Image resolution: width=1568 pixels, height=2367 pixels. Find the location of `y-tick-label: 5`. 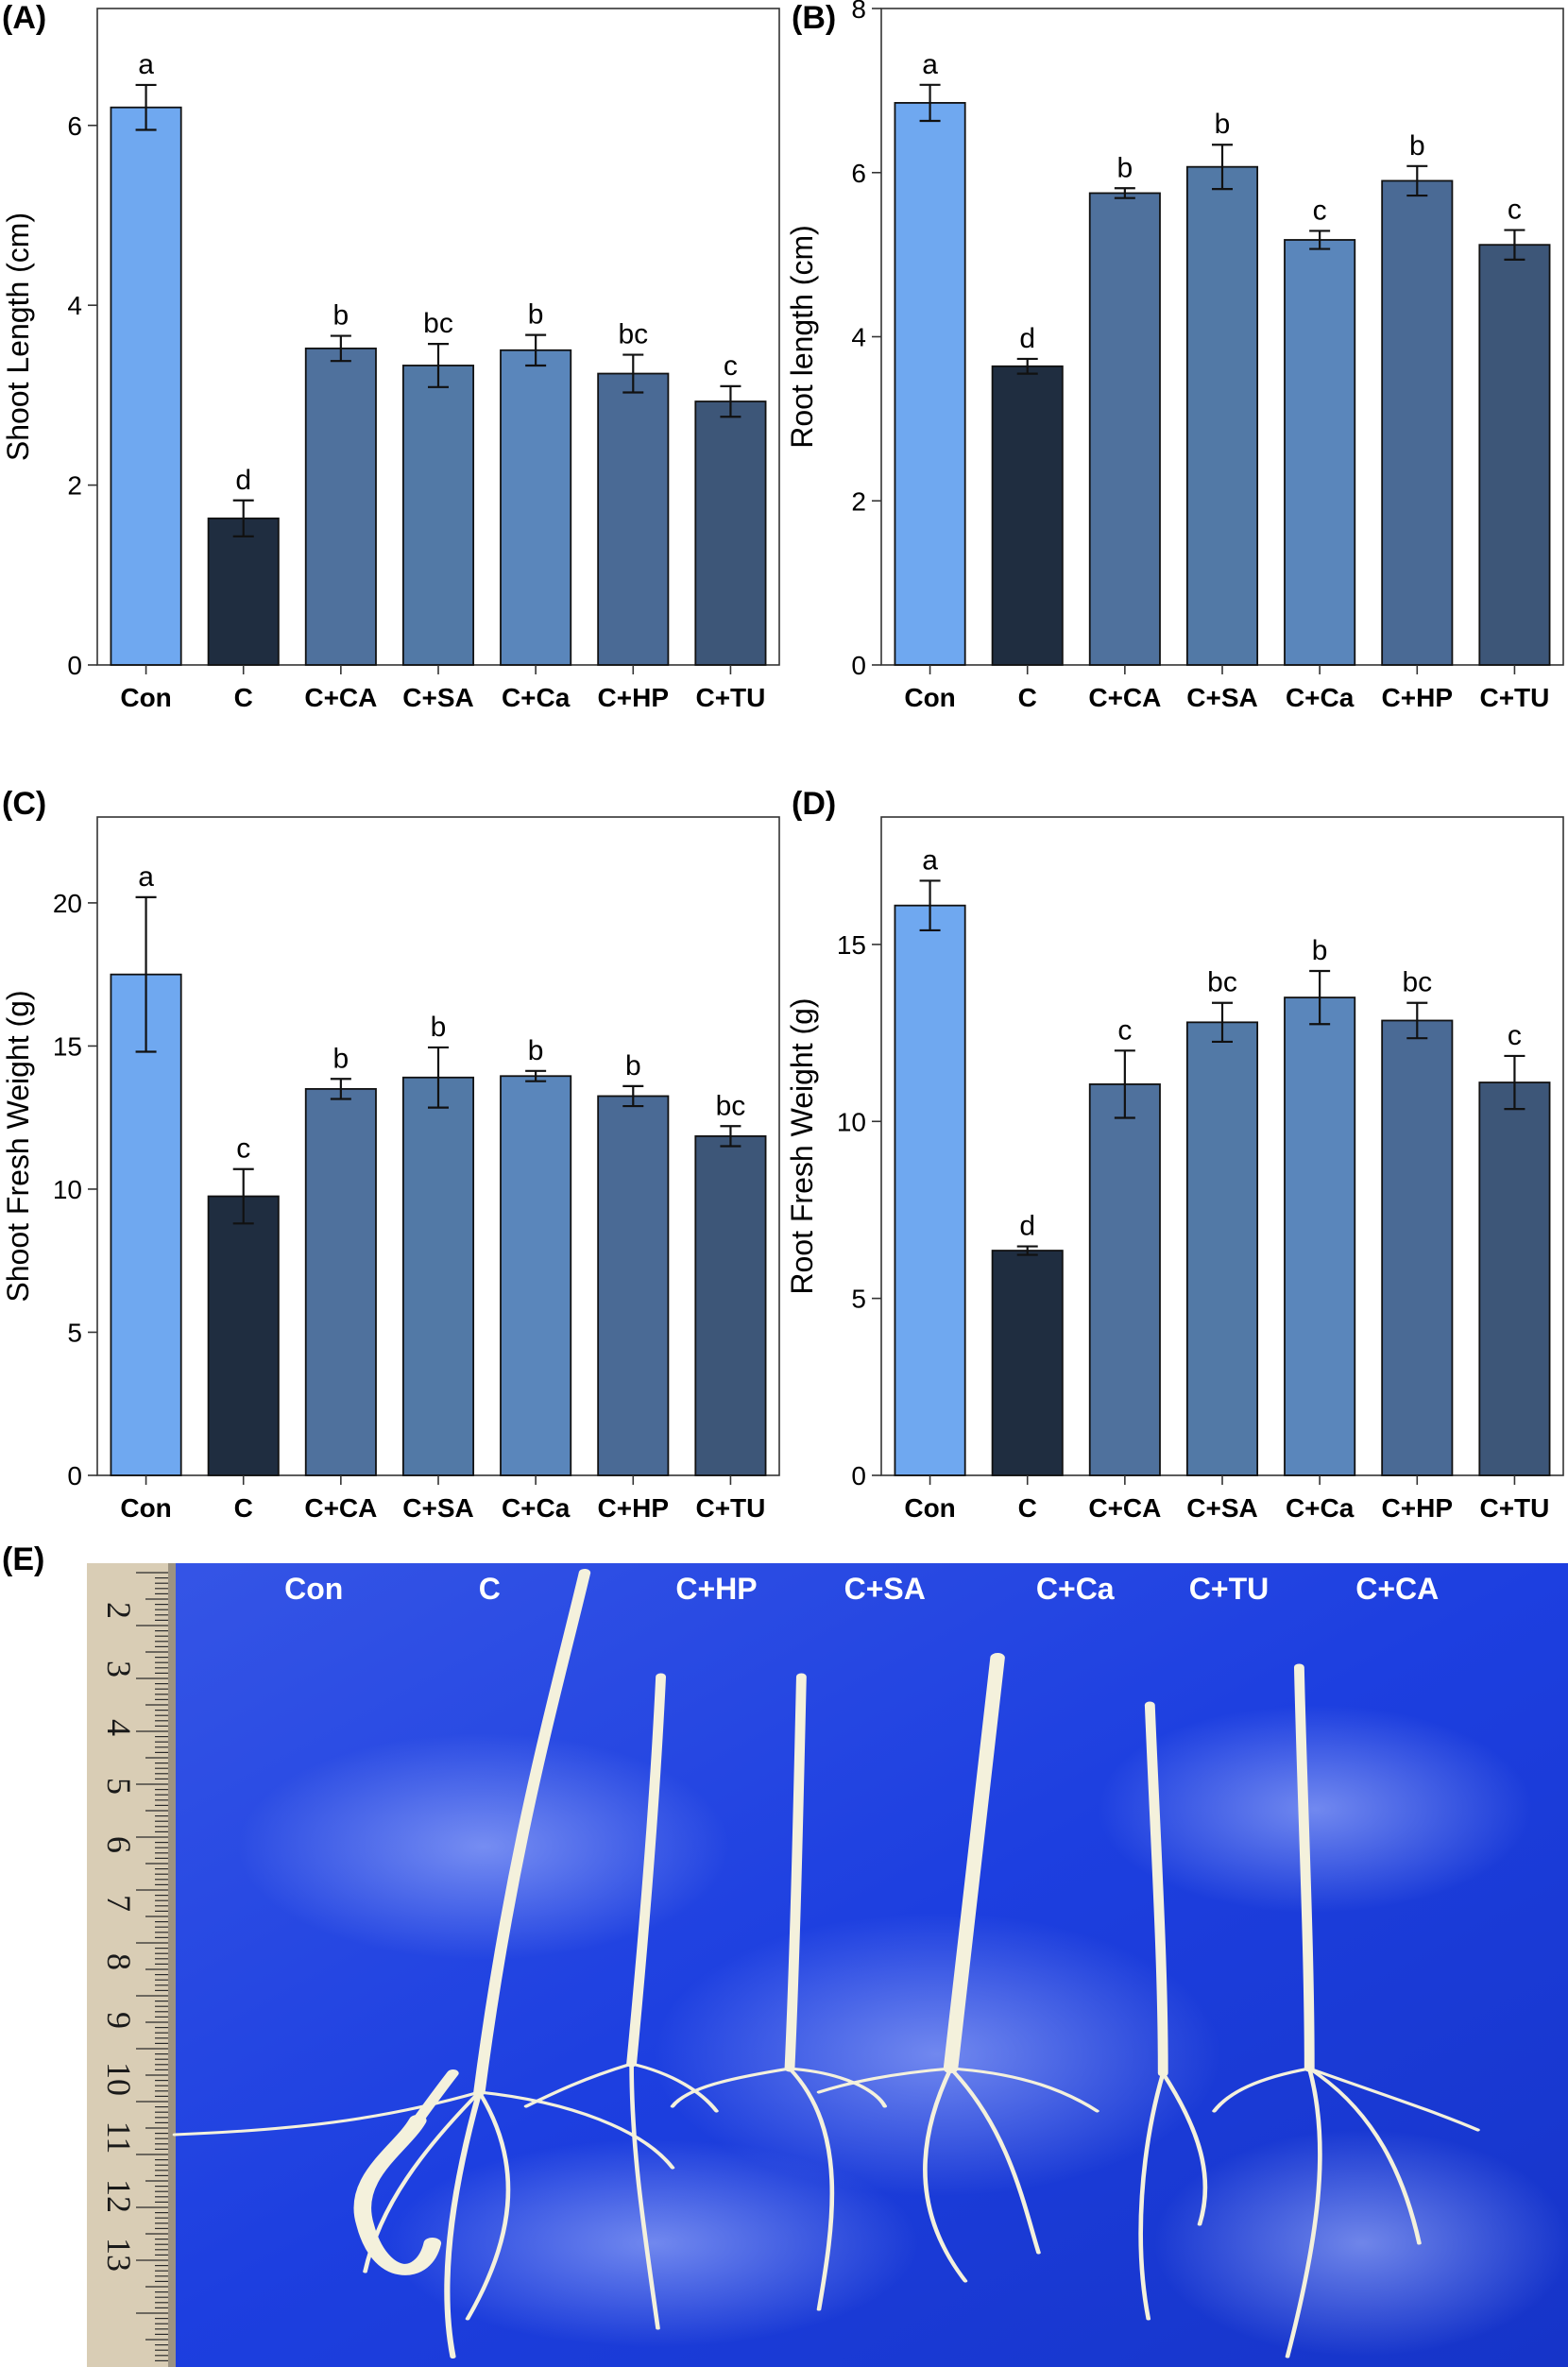

y-tick-label: 5 is located at coordinates (74, 1332).